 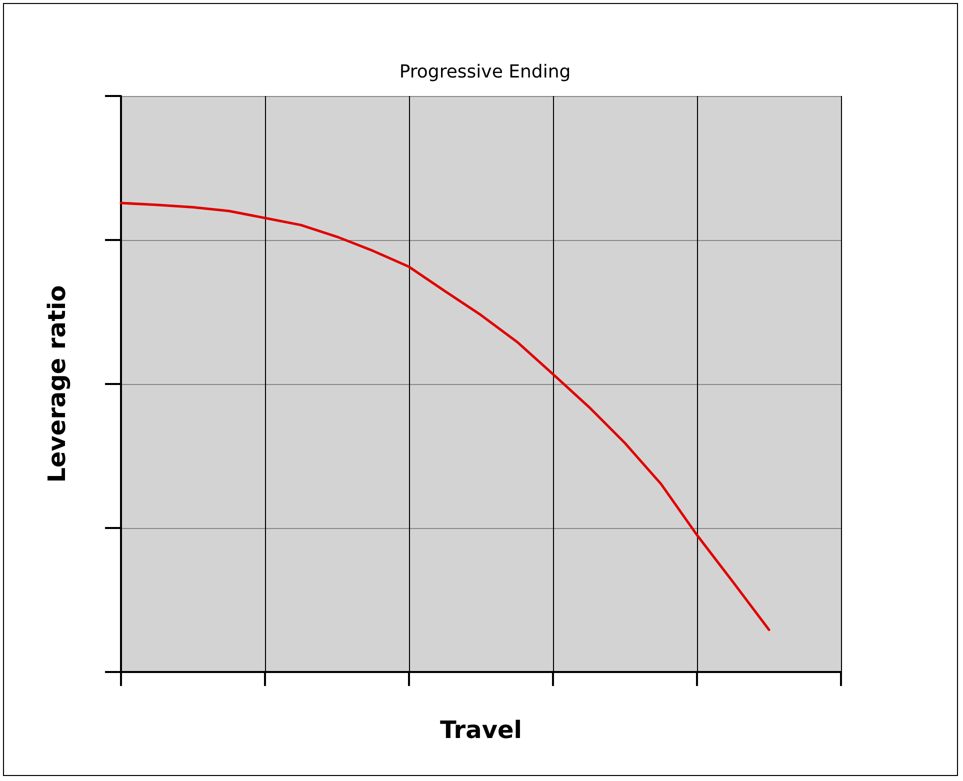 What do you see at coordinates (485, 72) in the screenshot?
I see `chart-title: Progressive Ending` at bounding box center [485, 72].